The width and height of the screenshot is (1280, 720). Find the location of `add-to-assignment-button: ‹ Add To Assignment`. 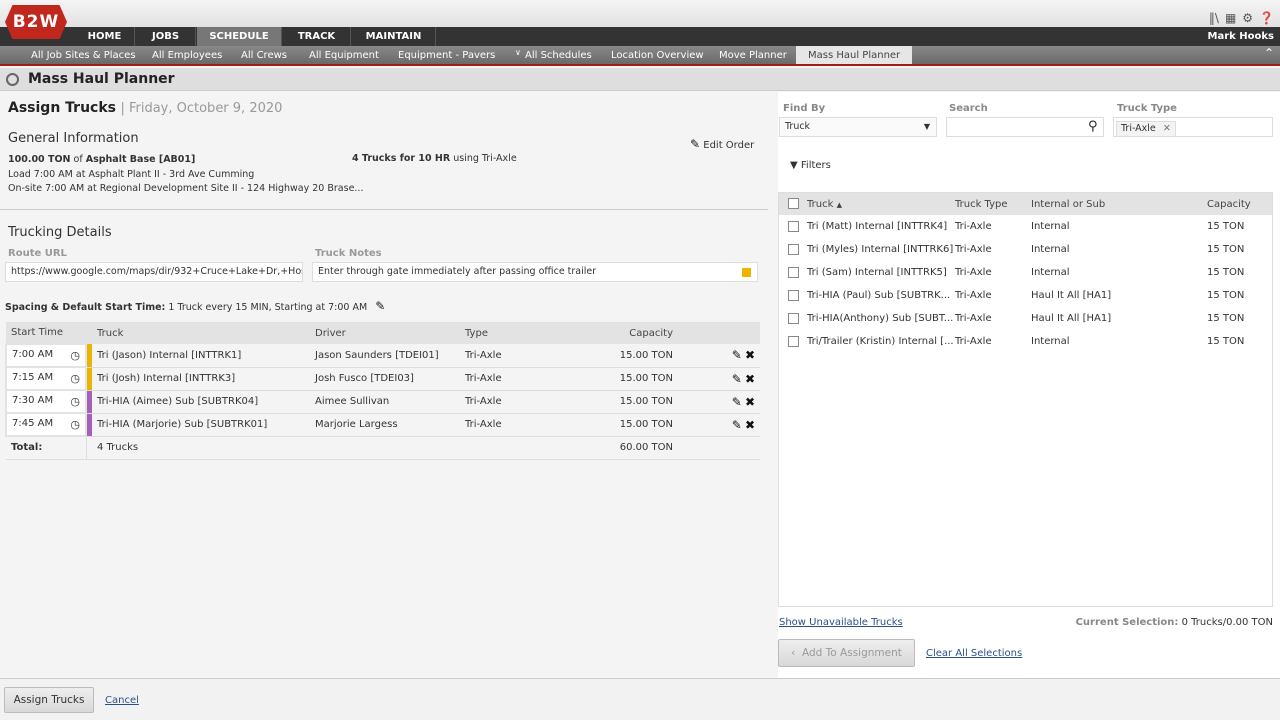

add-to-assignment-button: ‹ Add To Assignment is located at coordinates (846, 653).